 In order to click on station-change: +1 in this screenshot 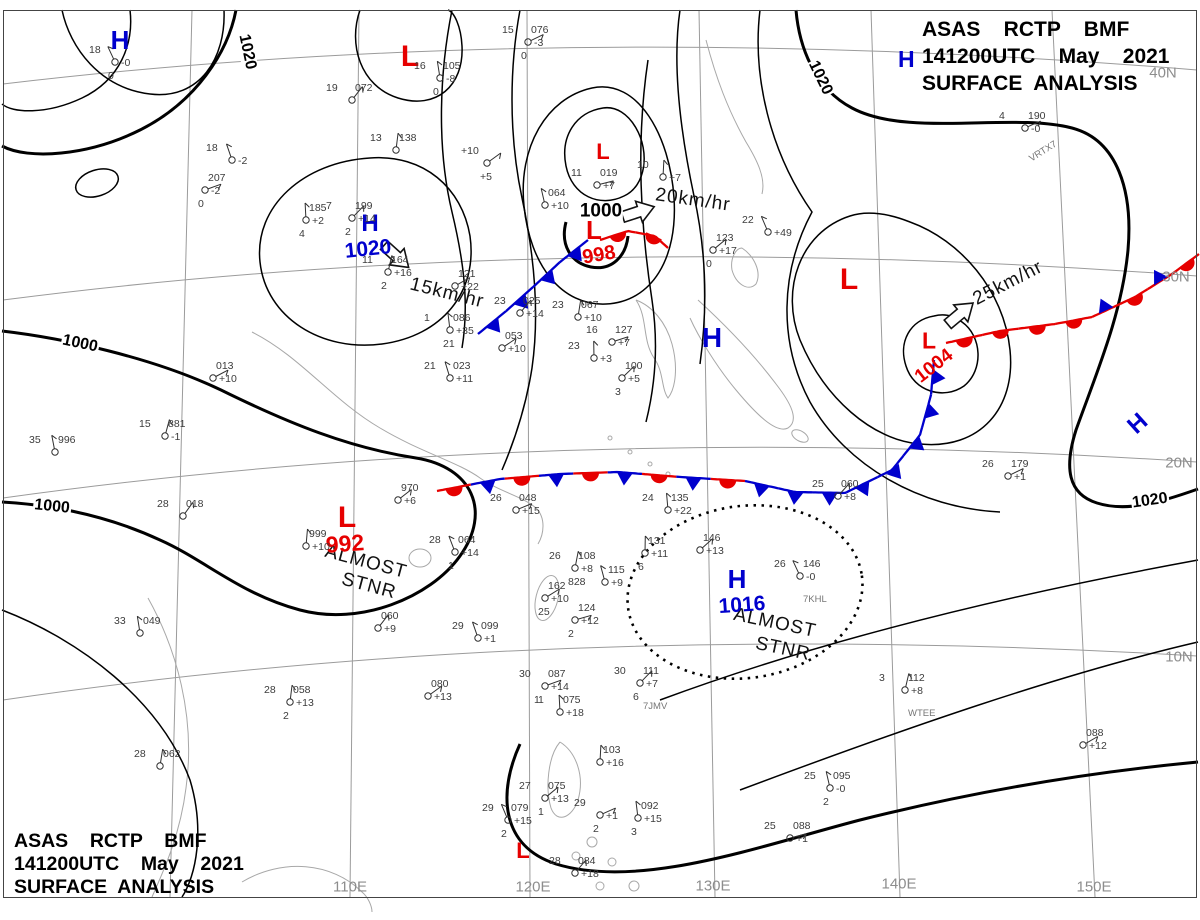, I will do `click(612, 816)`.